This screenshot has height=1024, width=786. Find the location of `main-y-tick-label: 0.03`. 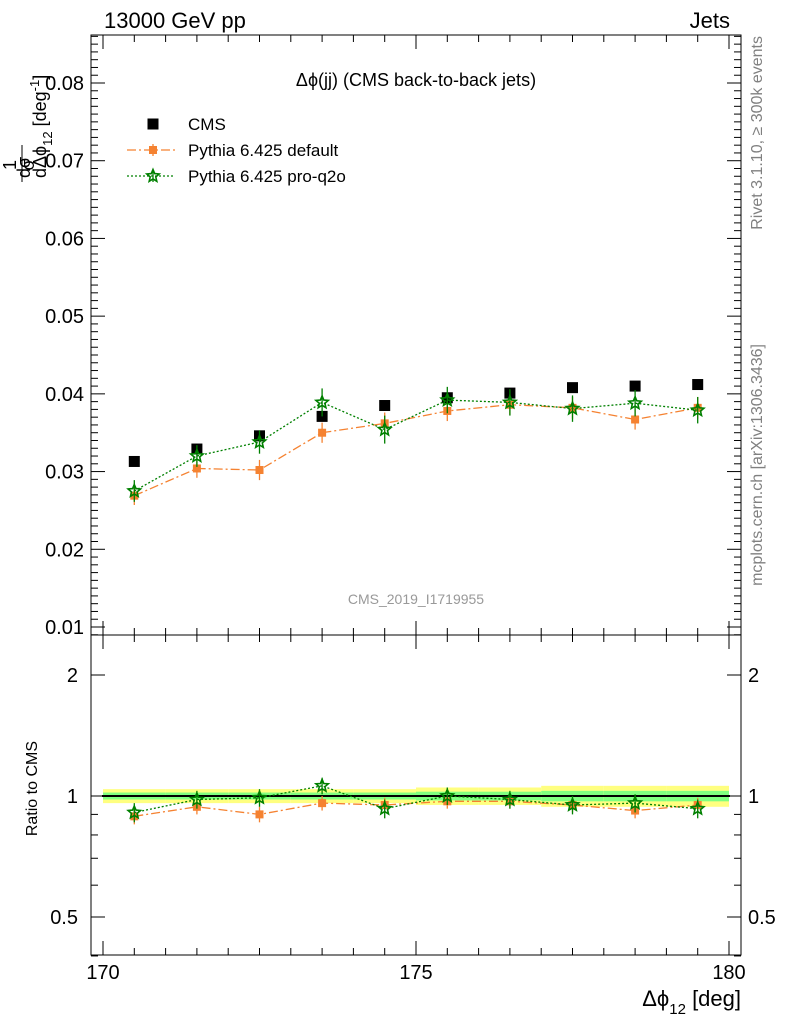

main-y-tick-label: 0.03 is located at coordinates (64, 473).